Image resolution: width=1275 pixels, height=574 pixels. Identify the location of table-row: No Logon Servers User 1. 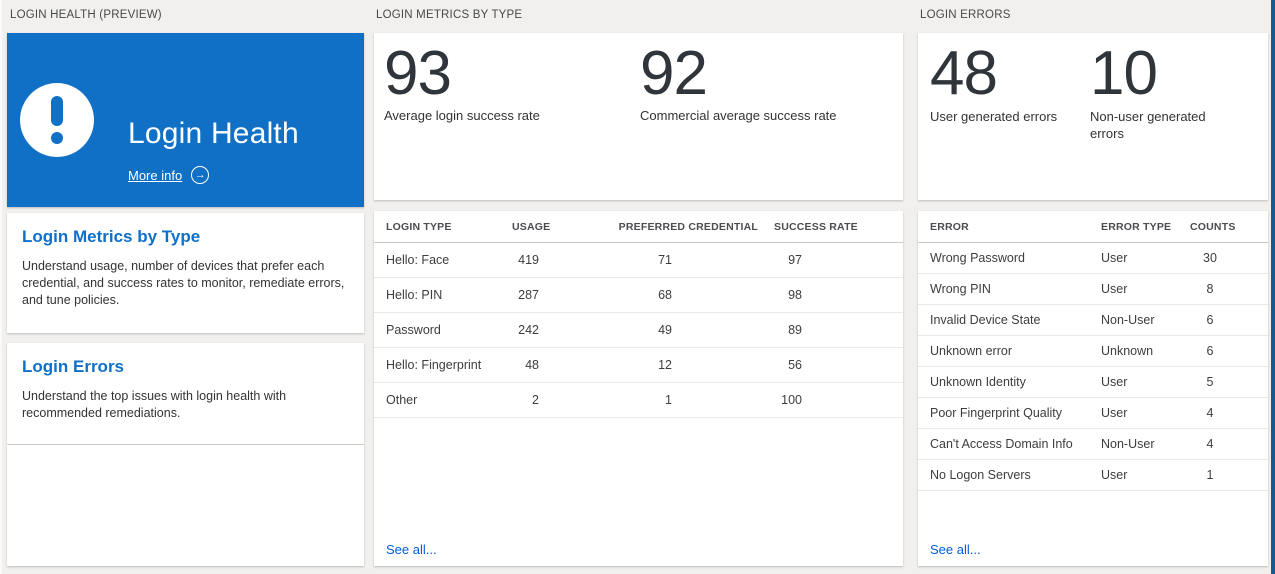
(1093, 475).